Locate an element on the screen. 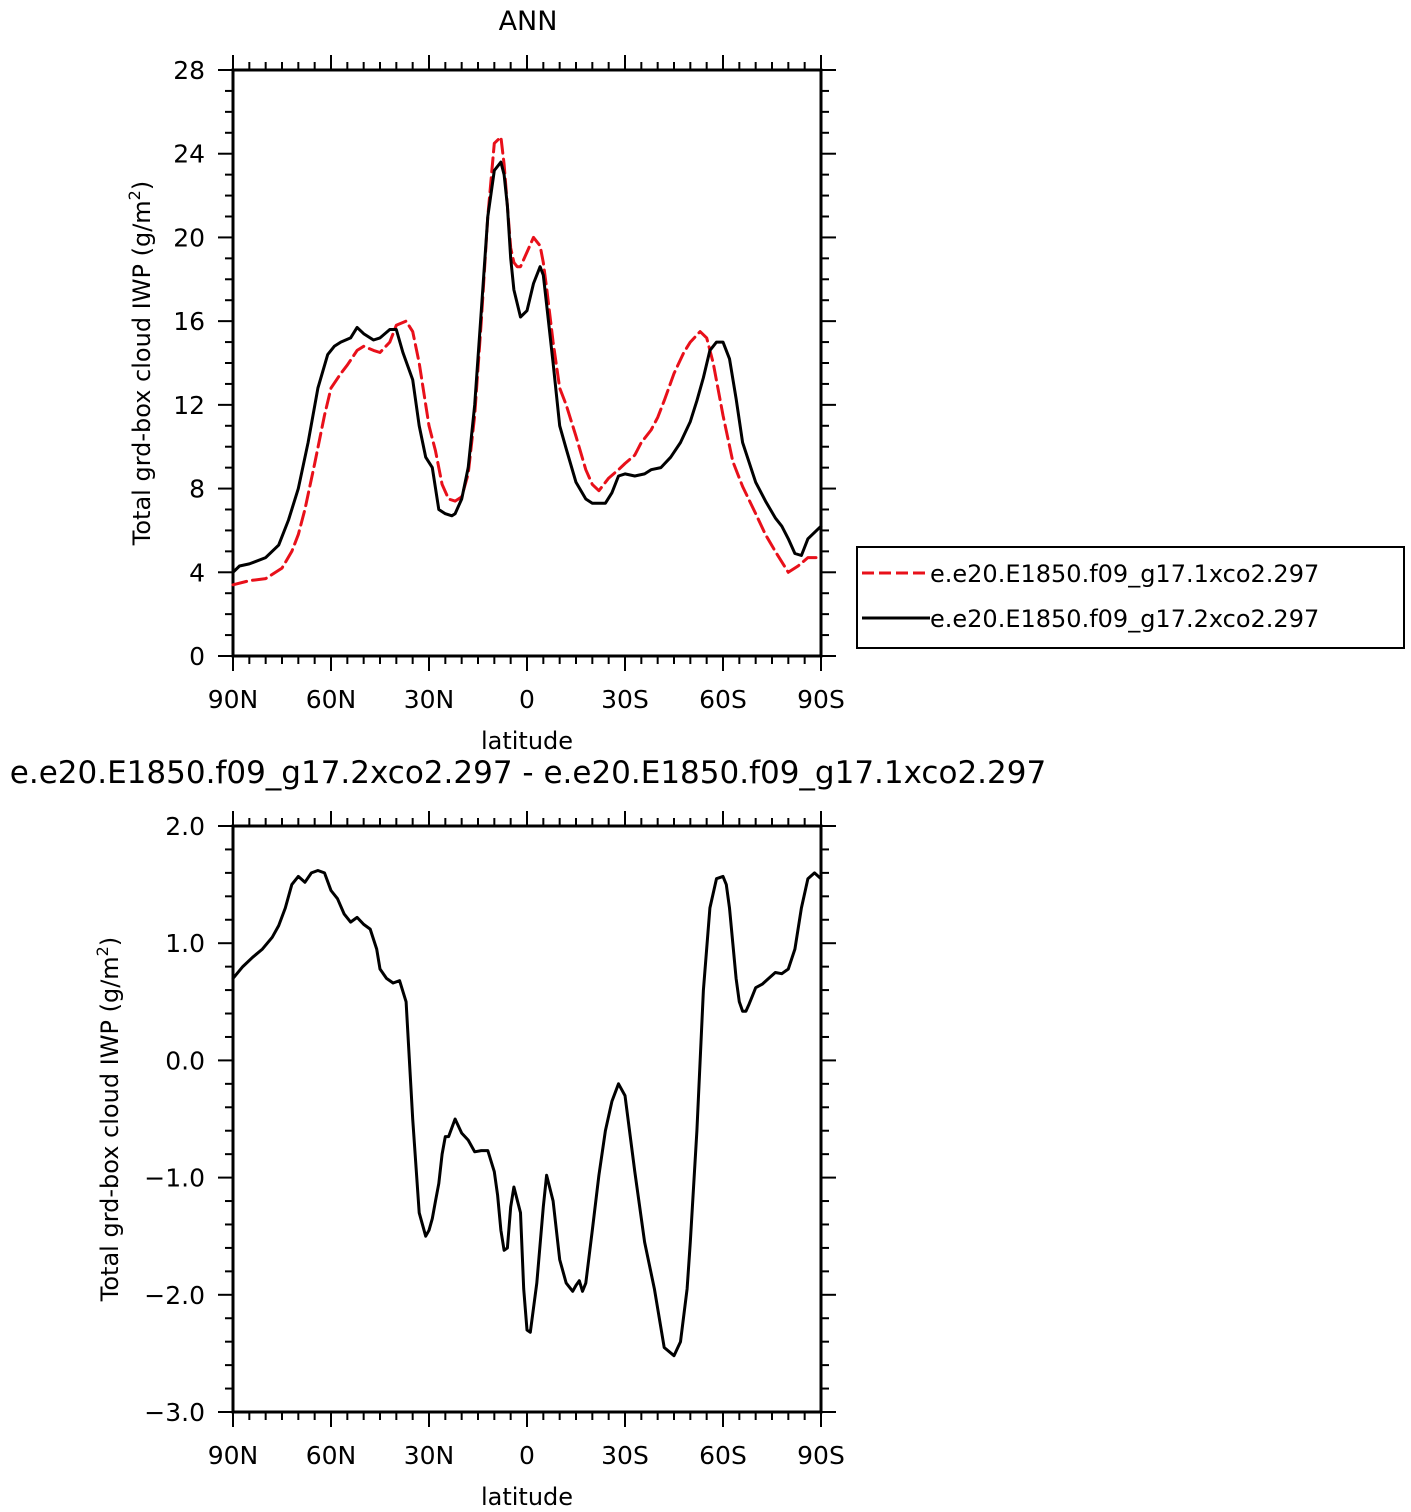 The image size is (1411, 1512). top-series is located at coordinates (527, 361).